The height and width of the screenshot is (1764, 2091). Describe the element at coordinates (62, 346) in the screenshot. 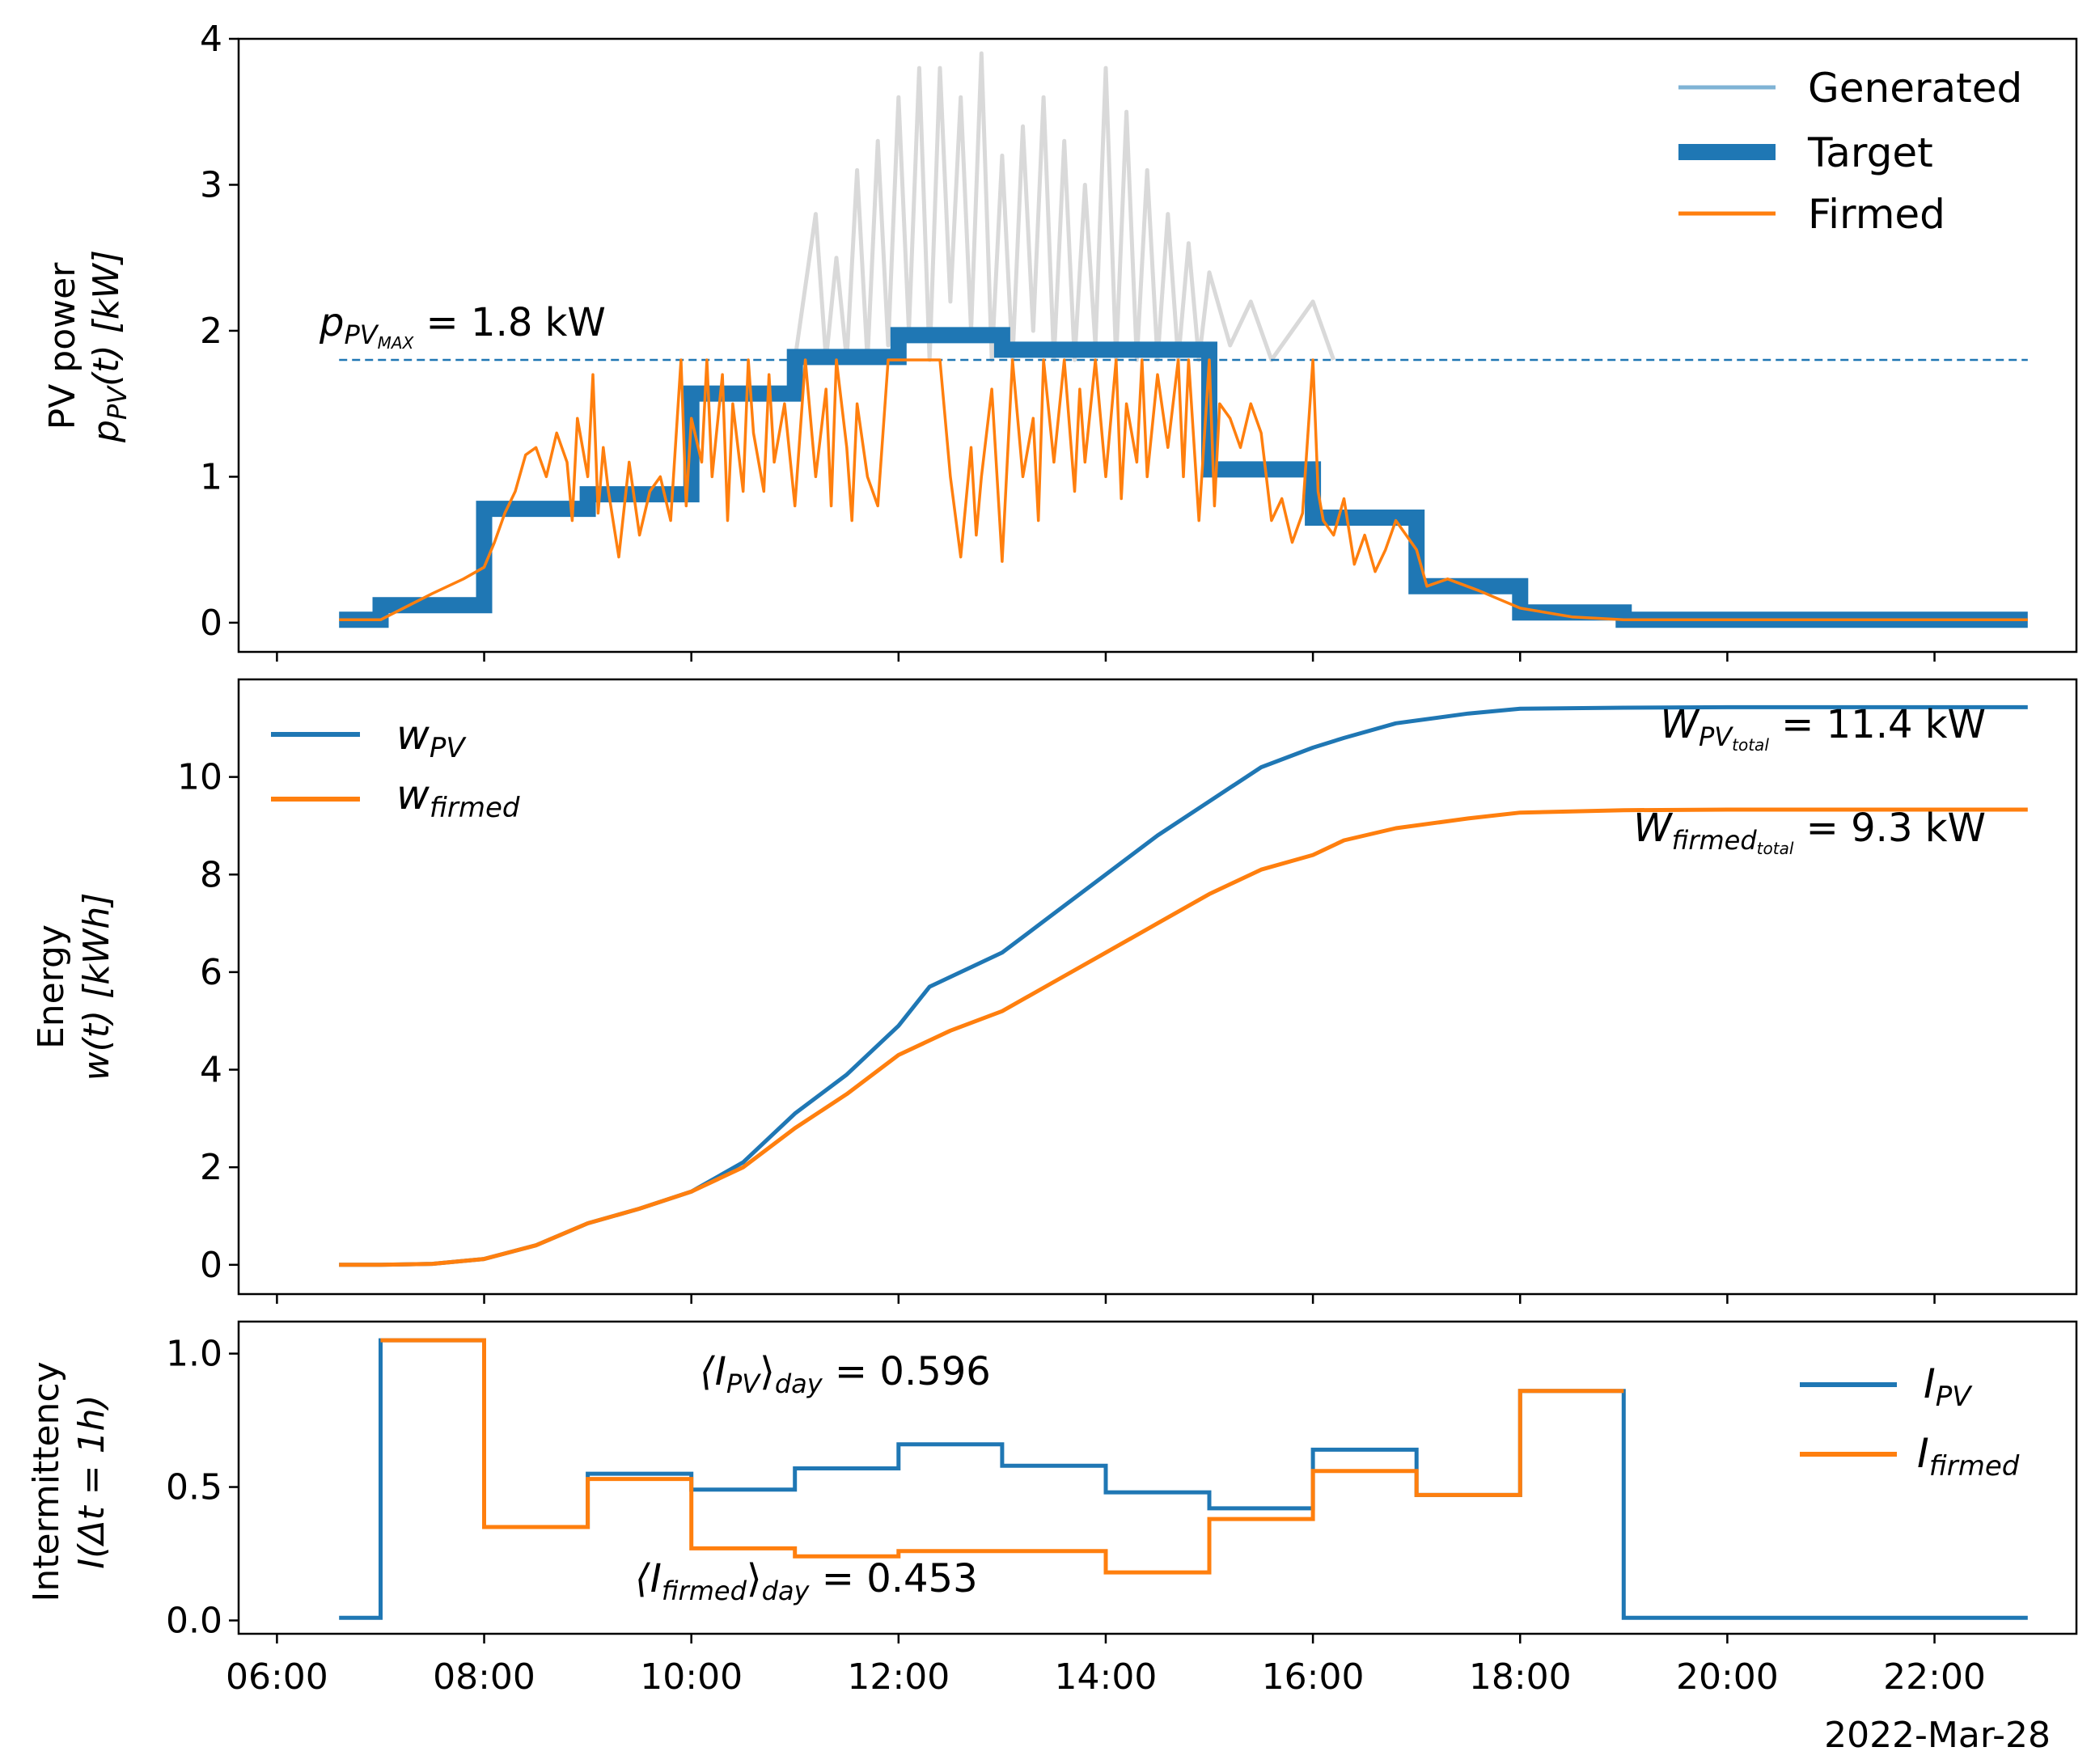

I see `panel1-ylabel-line1: PV power` at that location.